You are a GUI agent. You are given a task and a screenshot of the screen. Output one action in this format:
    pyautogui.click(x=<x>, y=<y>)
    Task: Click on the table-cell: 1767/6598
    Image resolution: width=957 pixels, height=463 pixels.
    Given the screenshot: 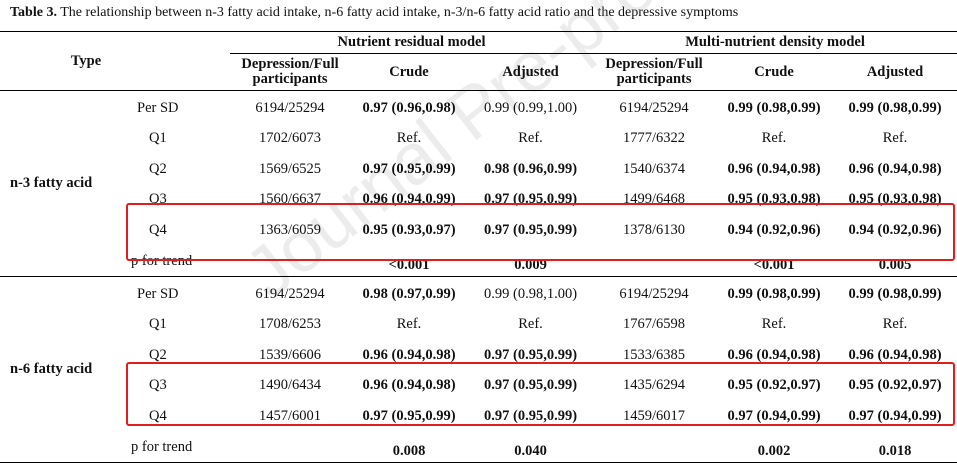 What is the action you would take?
    pyautogui.click(x=654, y=324)
    